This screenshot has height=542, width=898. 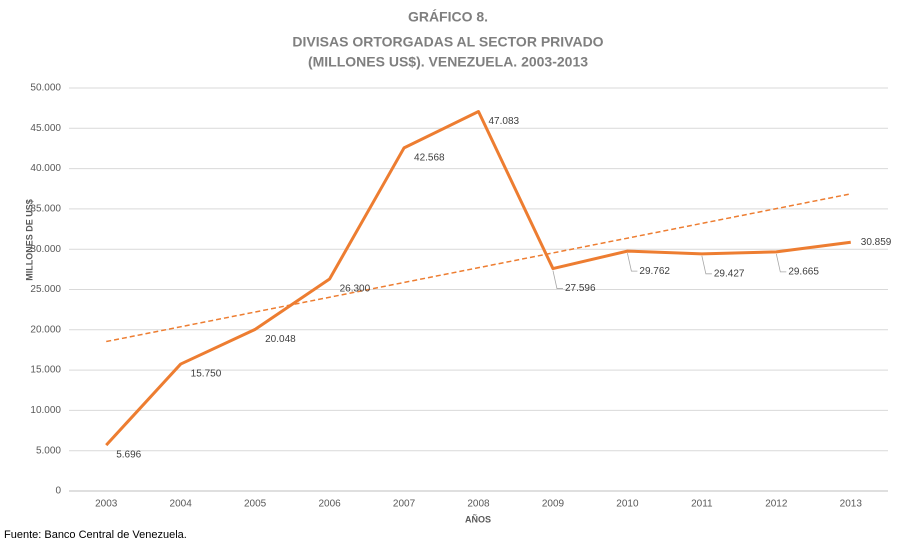 What do you see at coordinates (448, 17) in the screenshot?
I see `chart-title: GRÁFICO 8.` at bounding box center [448, 17].